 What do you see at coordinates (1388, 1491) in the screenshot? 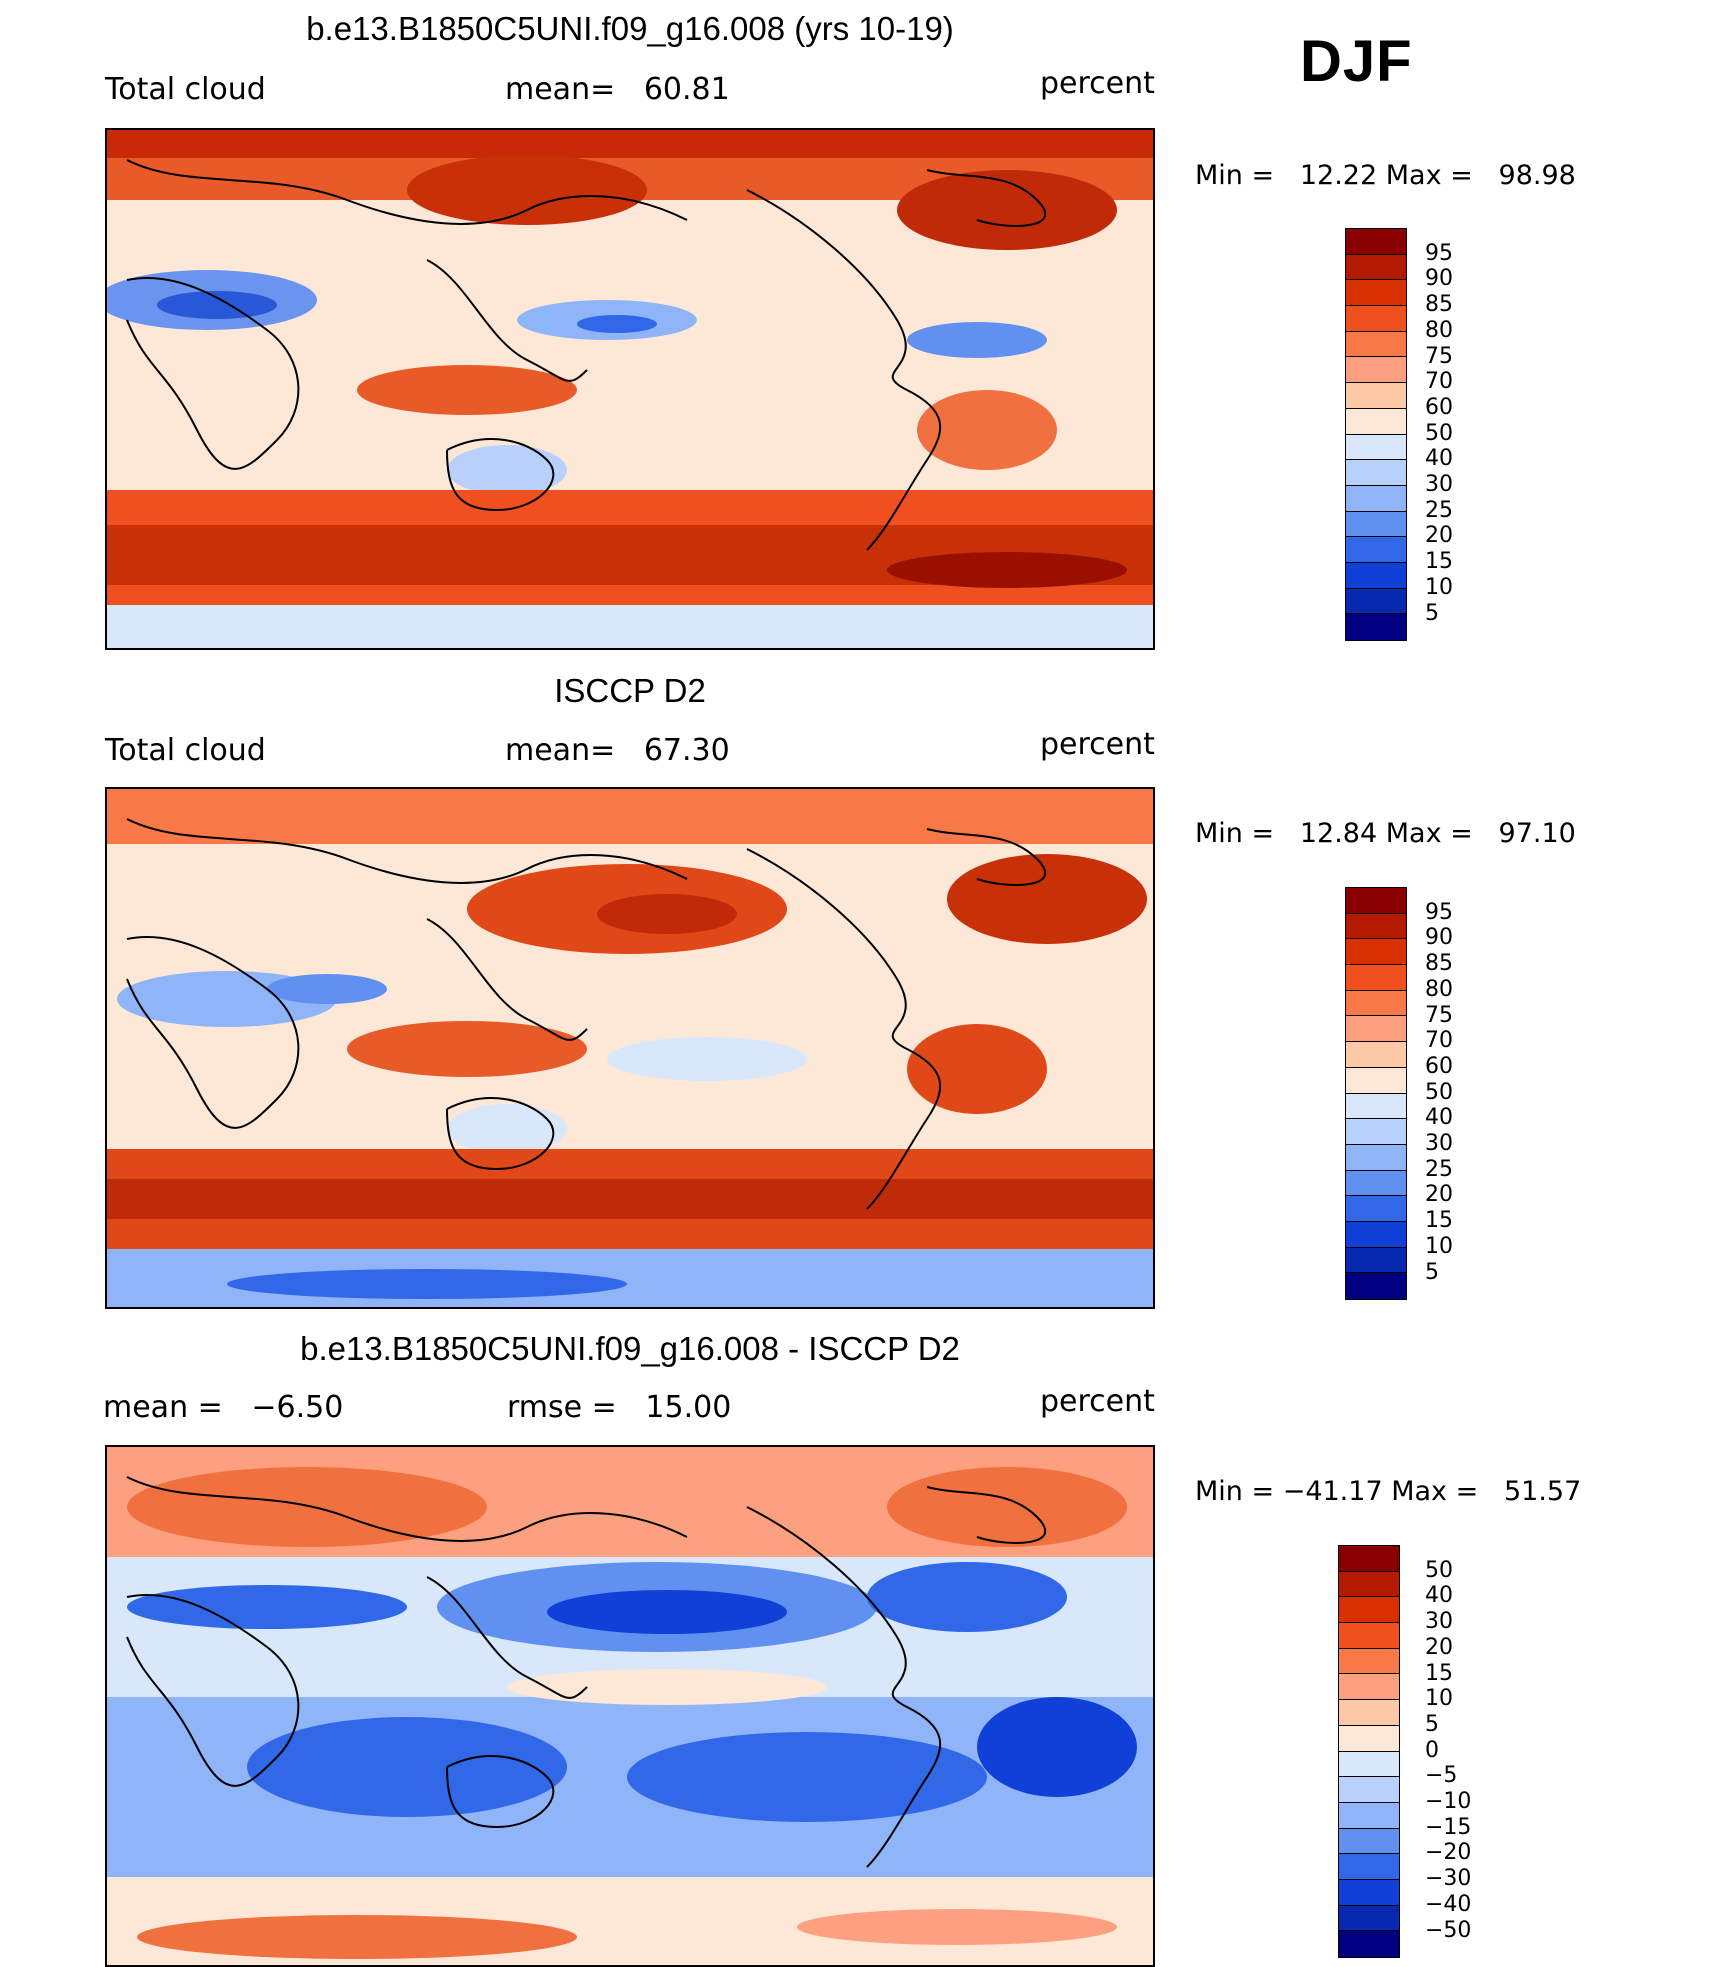
I see `panel3-minmax: Min = −41.17 Max = 51.57` at bounding box center [1388, 1491].